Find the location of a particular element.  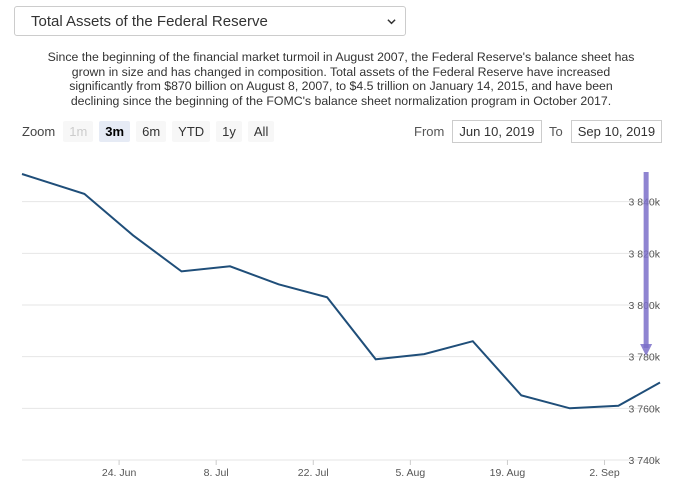

range-from: From Jun 10, 2019 is located at coordinates (478, 131).